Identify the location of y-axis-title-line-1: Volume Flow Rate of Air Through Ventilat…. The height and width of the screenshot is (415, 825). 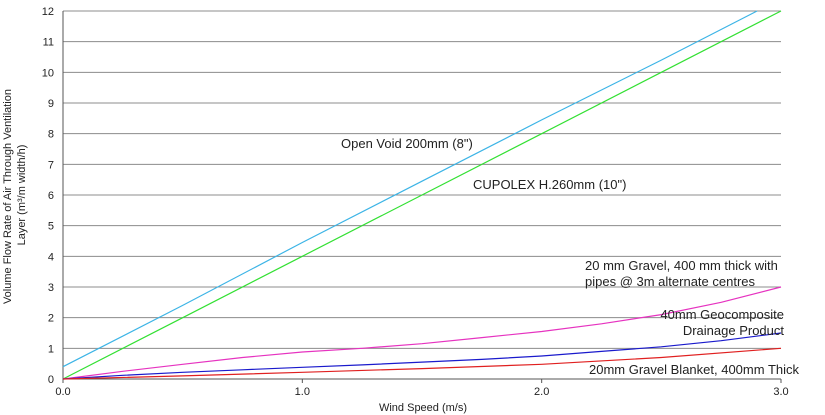
(8, 196).